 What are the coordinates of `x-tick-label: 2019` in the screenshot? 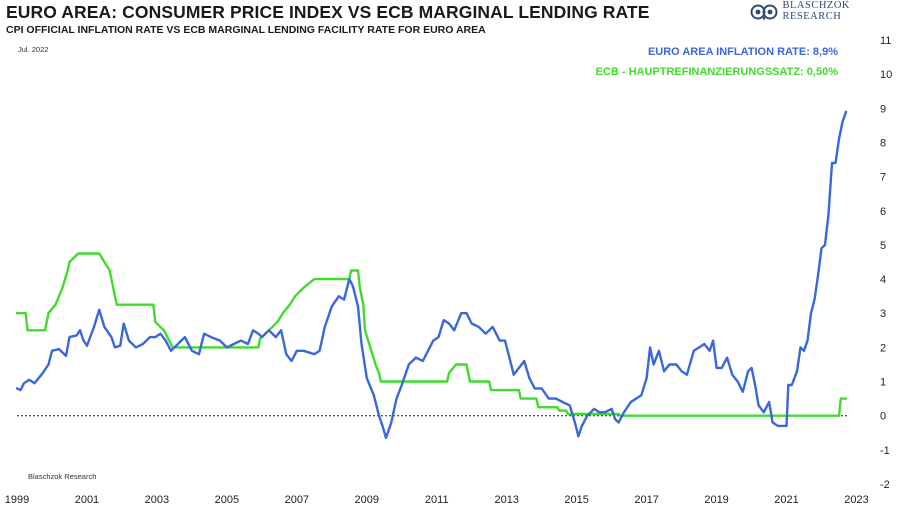 It's located at (716, 500).